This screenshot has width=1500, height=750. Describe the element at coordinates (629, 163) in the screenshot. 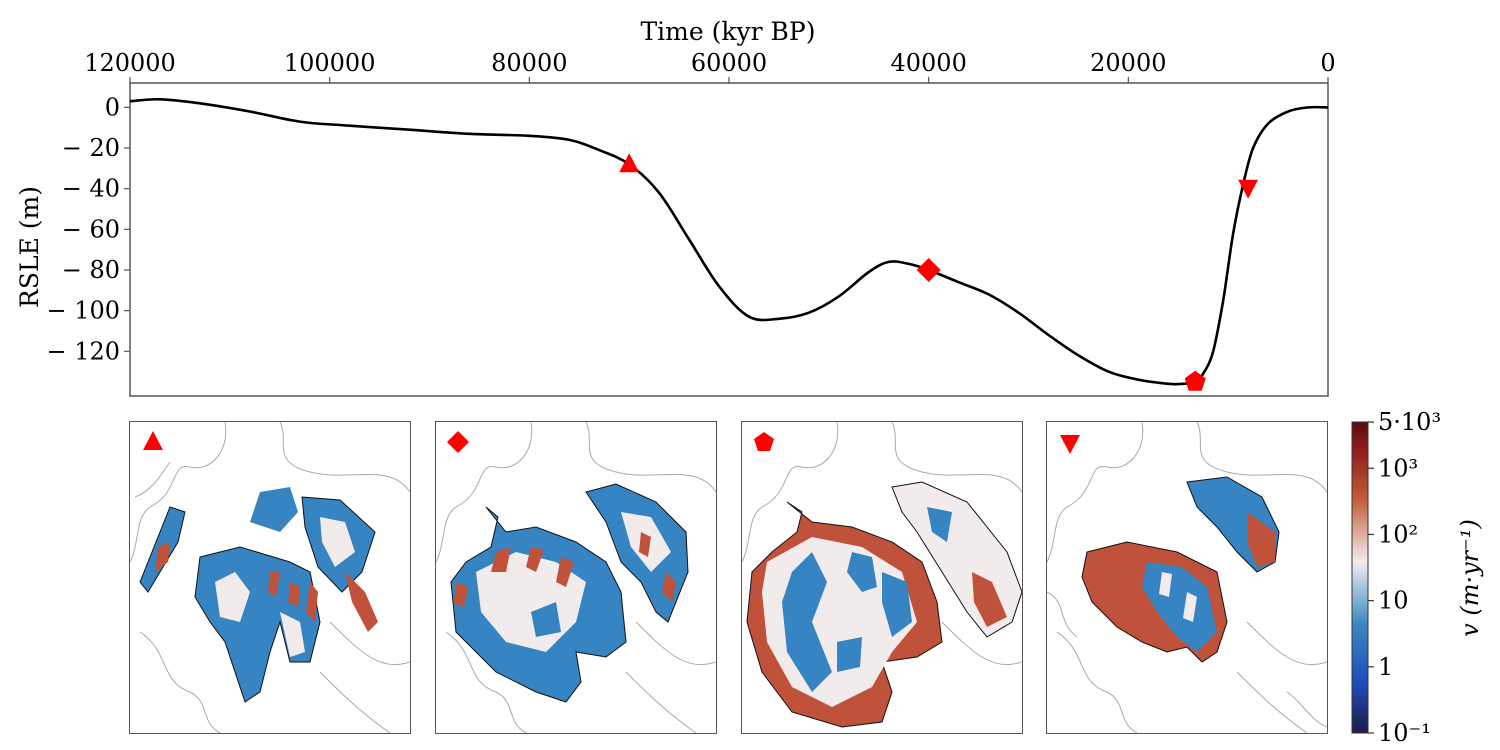

I see `marker-triangle-up` at that location.